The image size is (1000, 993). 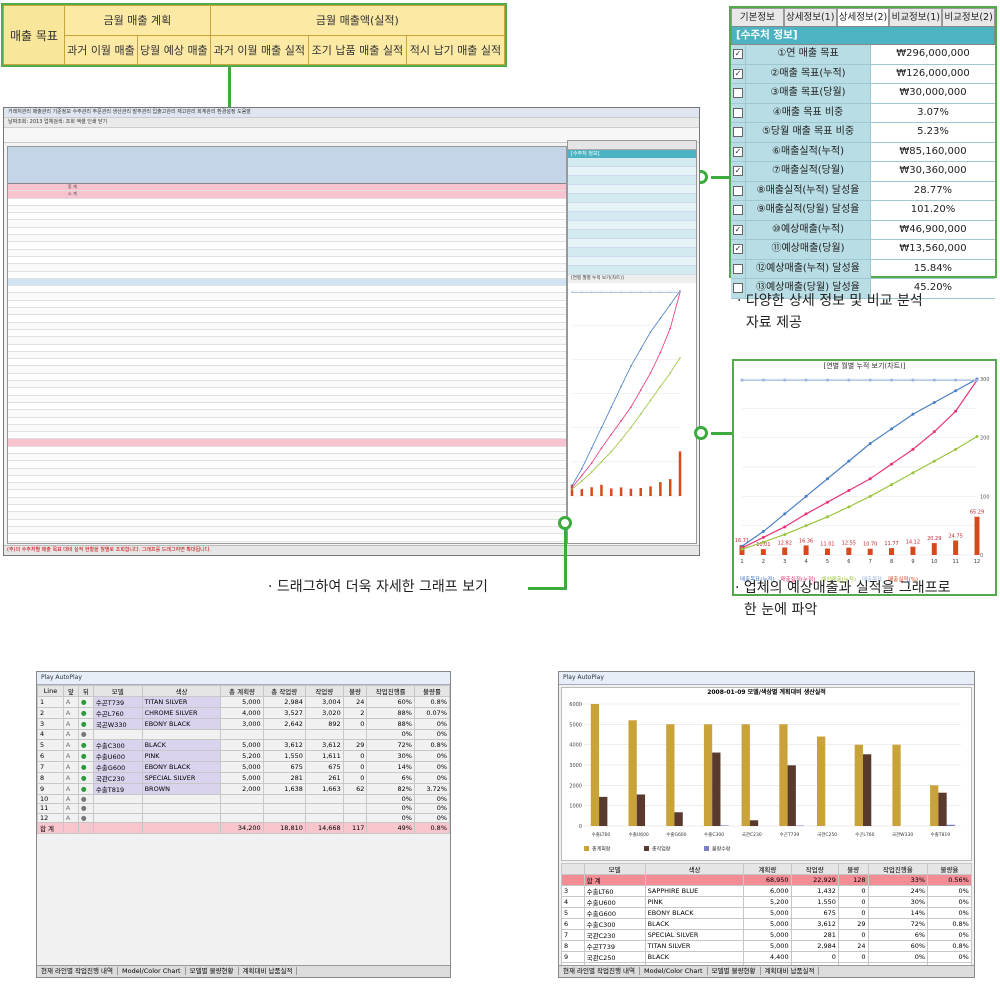 I want to click on model-row: 3 수출LT60 SAPPHIRE BLUE 6,000 1,432 0 24% 0%, so click(x=766, y=891).